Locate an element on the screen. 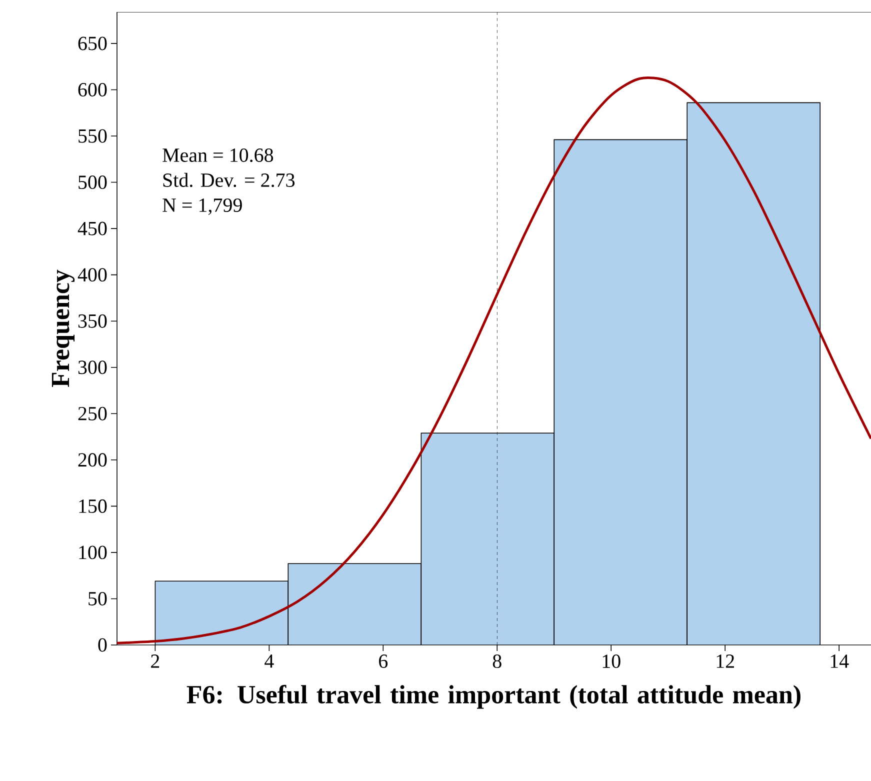 The image size is (871, 781). y-tick-label: 450 is located at coordinates (92, 229).